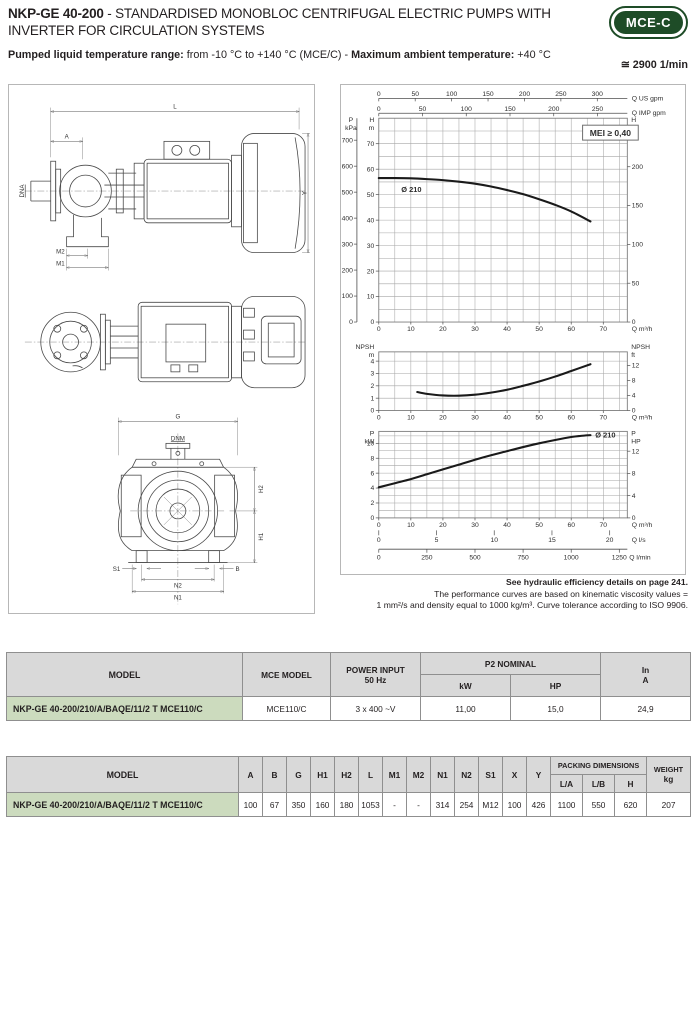 This screenshot has height=1024, width=696. Describe the element at coordinates (124, 708) in the screenshot. I see `t1-model-cell: NKP-GE 40-200/210/A/BAQE/11/2 T MCE110/C` at that location.